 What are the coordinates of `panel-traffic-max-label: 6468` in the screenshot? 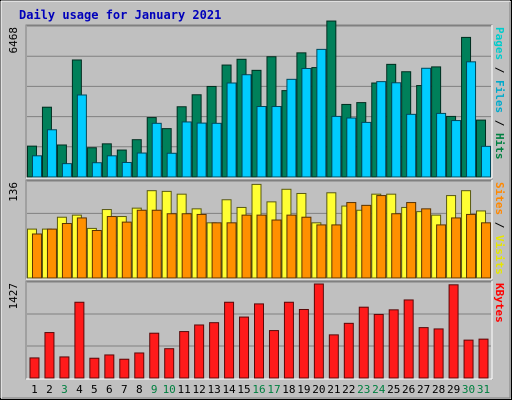 It's located at (13, 40).